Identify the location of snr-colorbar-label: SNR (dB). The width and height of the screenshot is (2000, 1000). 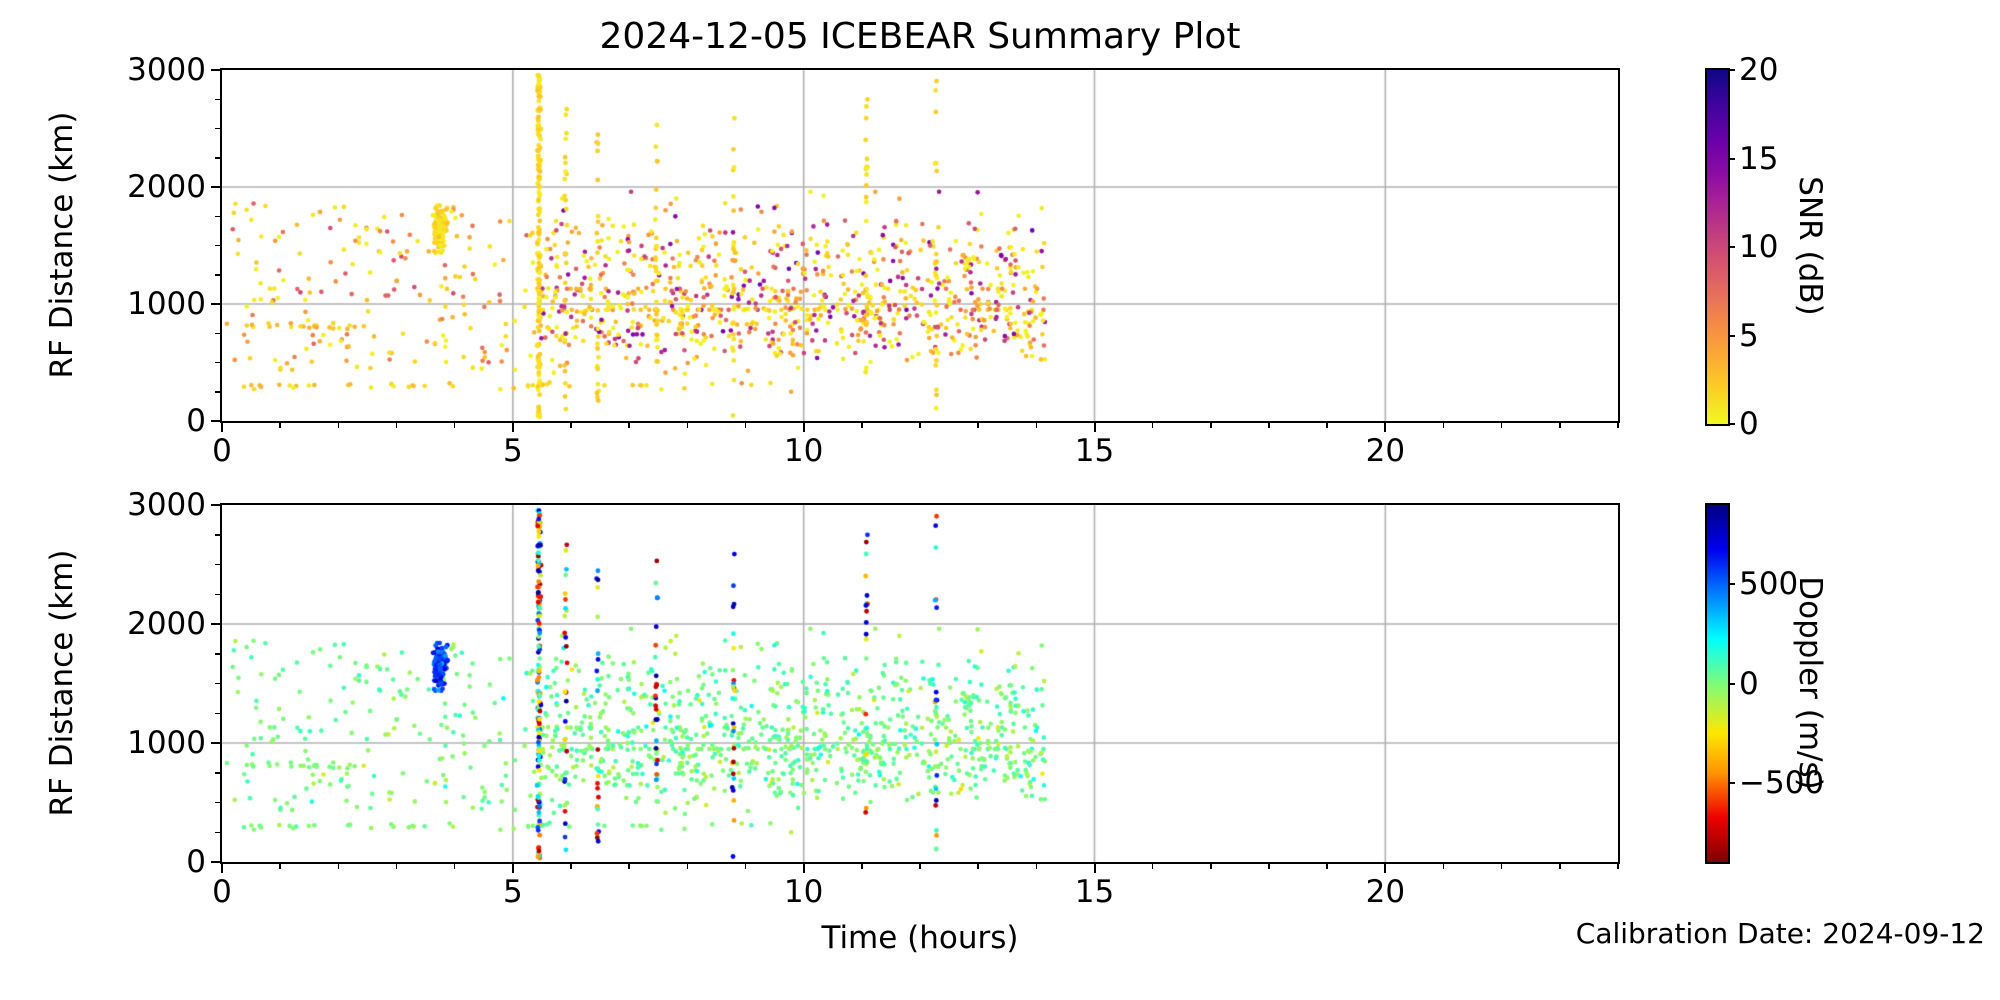
(1810, 246).